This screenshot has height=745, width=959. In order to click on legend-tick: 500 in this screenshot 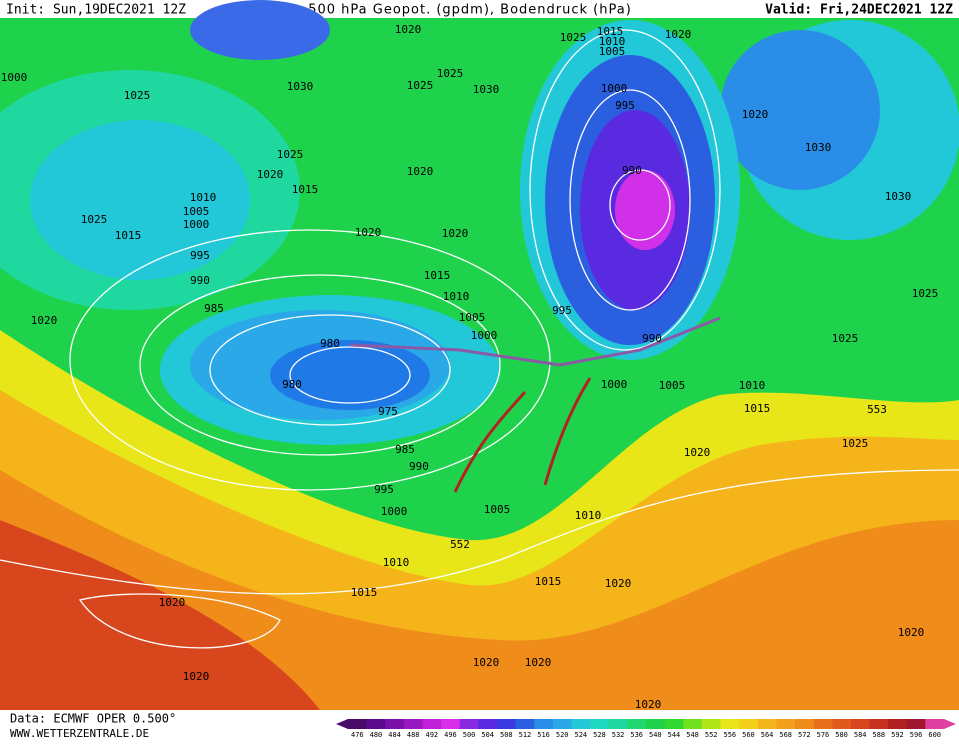, I will do `click(469, 735)`.